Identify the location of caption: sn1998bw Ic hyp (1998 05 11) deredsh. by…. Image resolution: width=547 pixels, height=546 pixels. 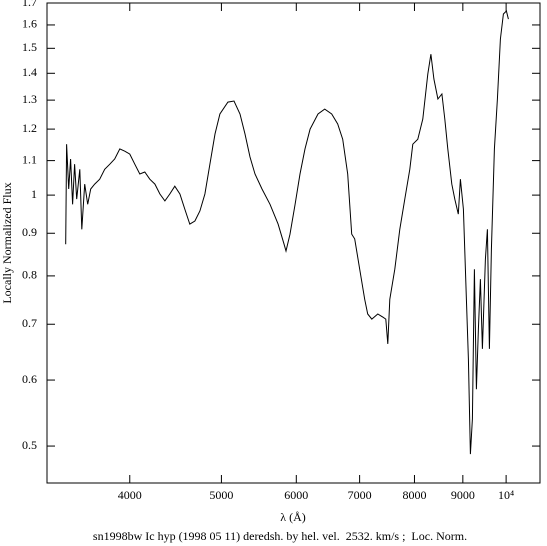
(280, 536).